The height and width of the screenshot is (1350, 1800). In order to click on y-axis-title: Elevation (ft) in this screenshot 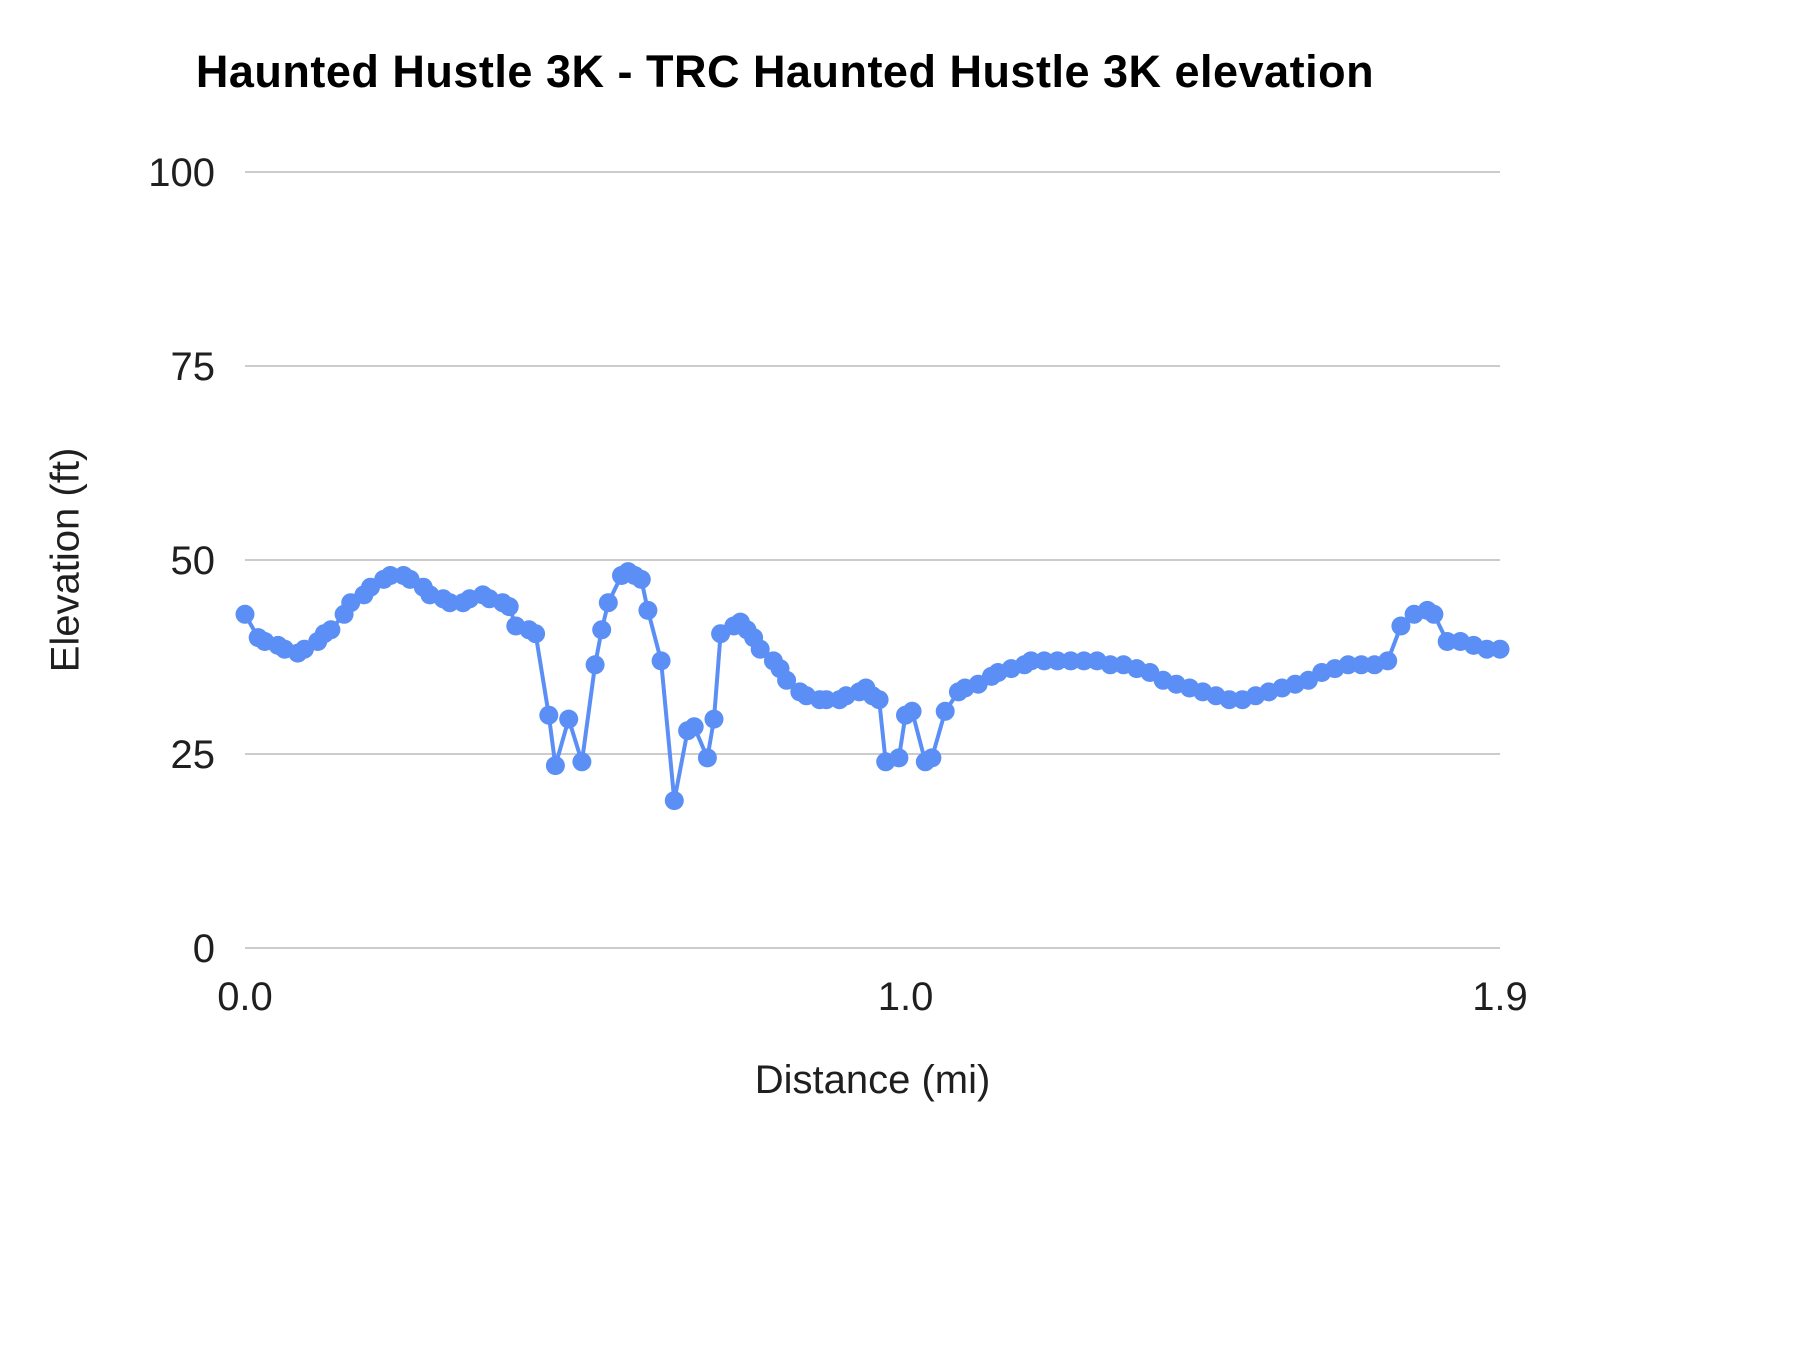, I will do `click(65, 560)`.